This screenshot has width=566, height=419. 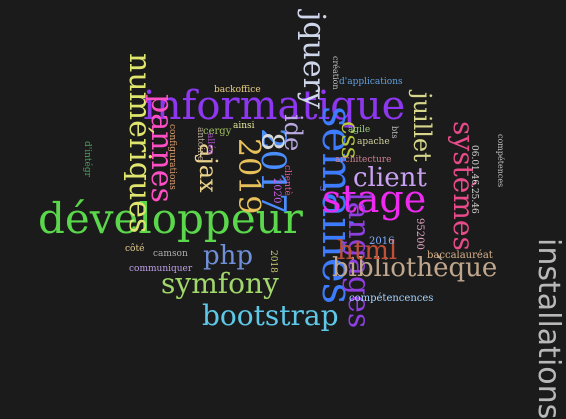 I want to click on word-dintegr: d'intégr, so click(x=87, y=159).